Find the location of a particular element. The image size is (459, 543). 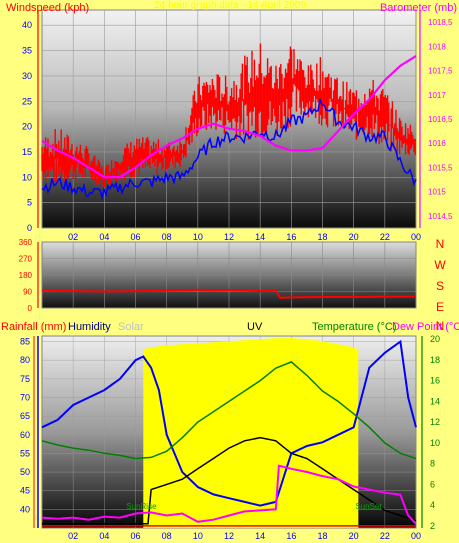

y-right-tick-label: 1017 is located at coordinates (437, 95).